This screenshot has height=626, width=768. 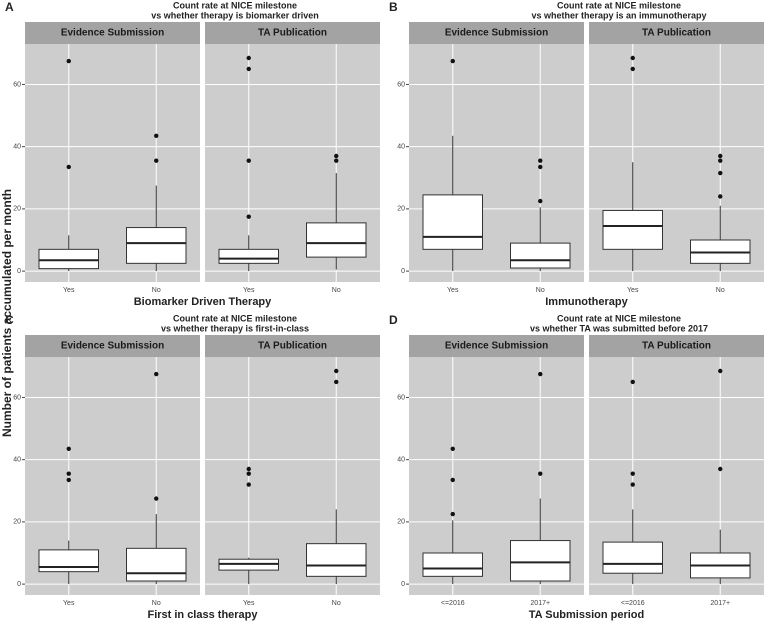 What do you see at coordinates (202, 615) in the screenshot?
I see `x-axis-title: First in class therapy` at bounding box center [202, 615].